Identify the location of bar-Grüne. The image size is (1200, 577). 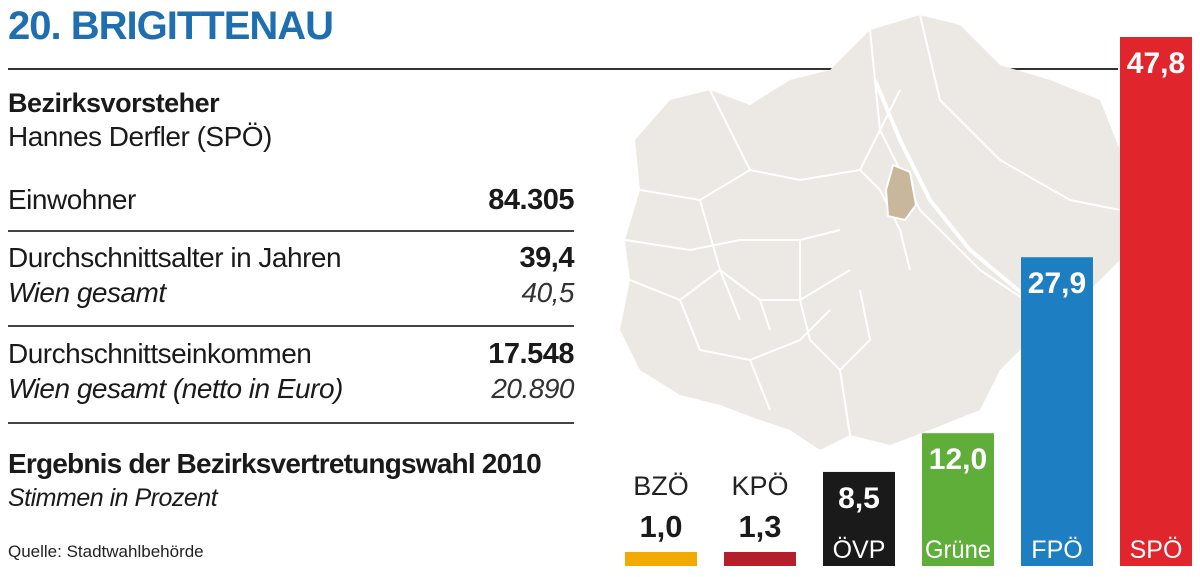
(958, 499).